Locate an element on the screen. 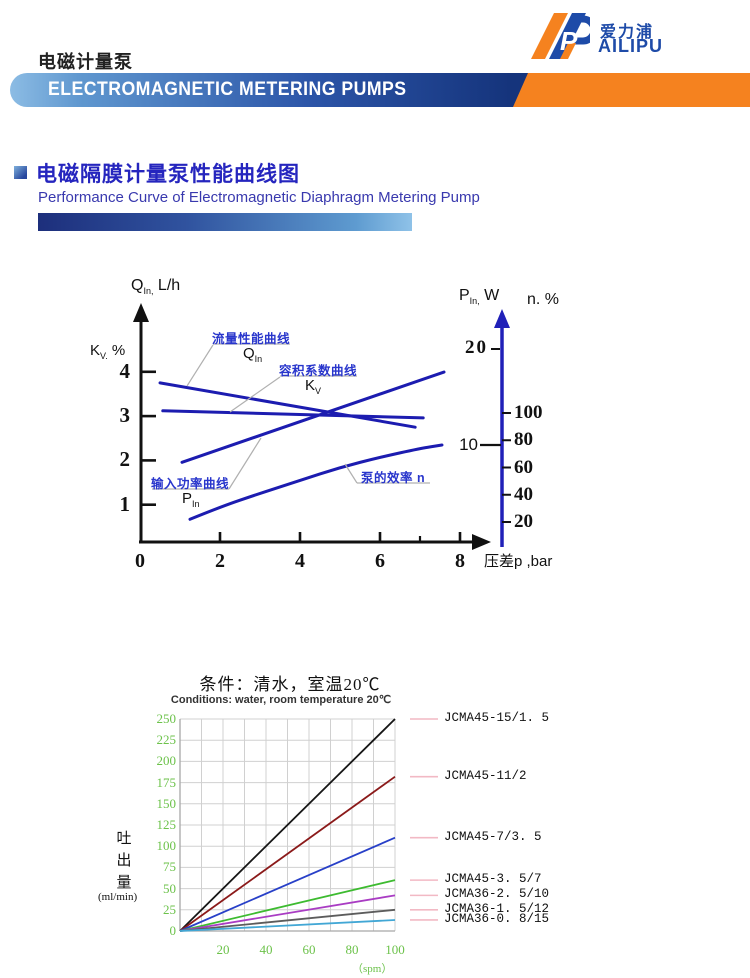 The width and height of the screenshot is (750, 978). chart1-kv-tick-label: 4 is located at coordinates (125, 370).